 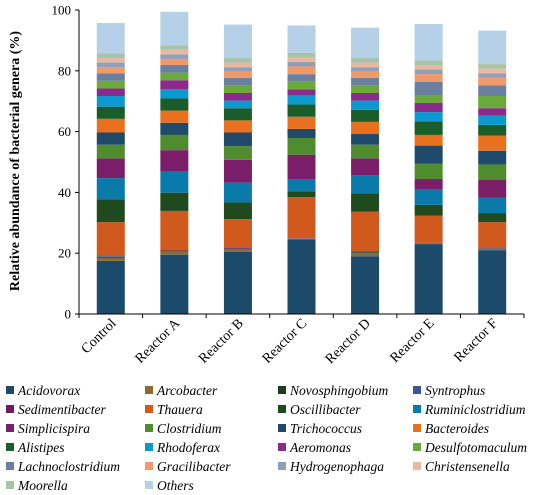 What do you see at coordinates (64, 70) in the screenshot?
I see `y-tick-label: 80` at bounding box center [64, 70].